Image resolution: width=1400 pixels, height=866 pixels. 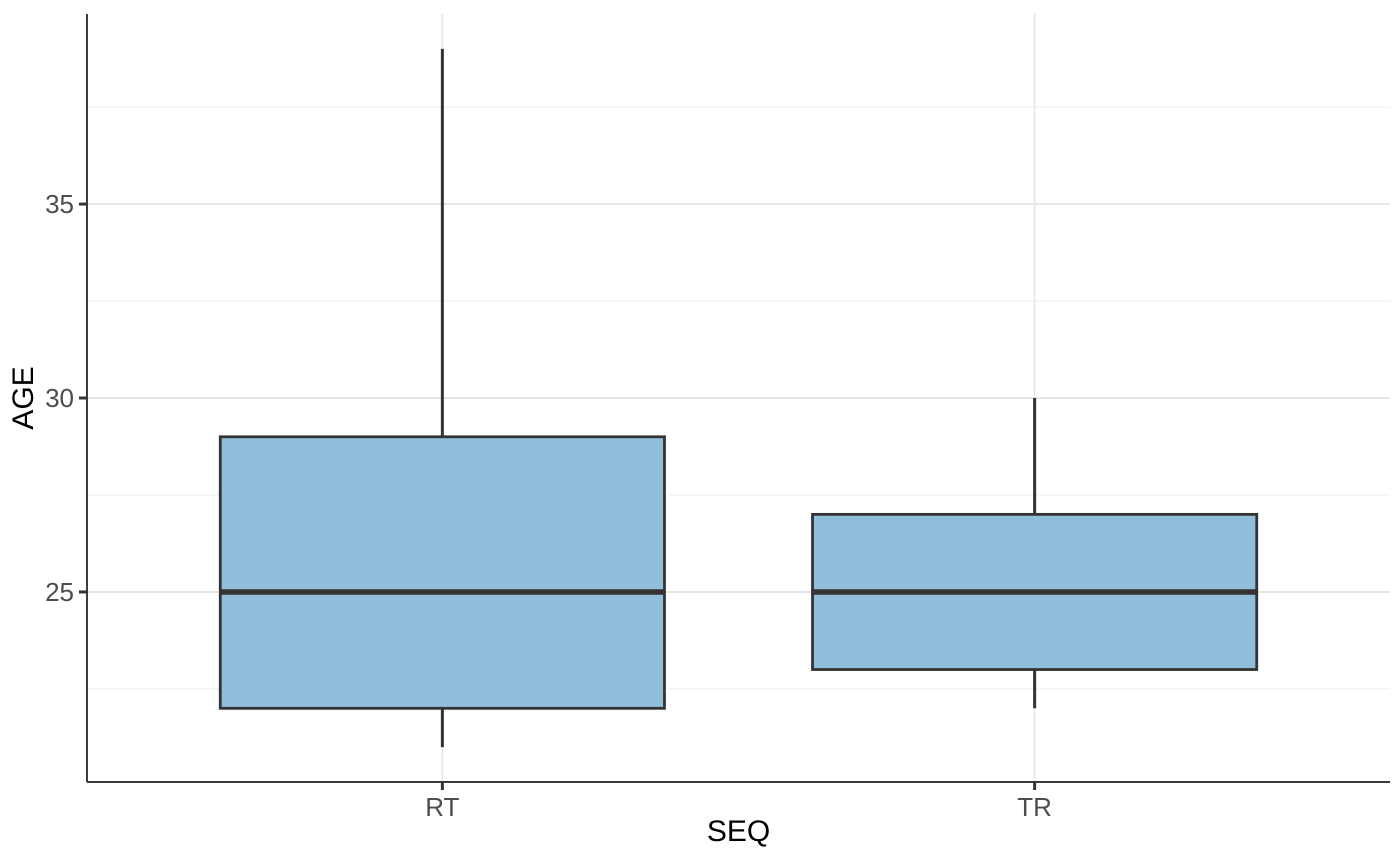 I want to click on y-tick-label: 30, so click(x=59, y=398).